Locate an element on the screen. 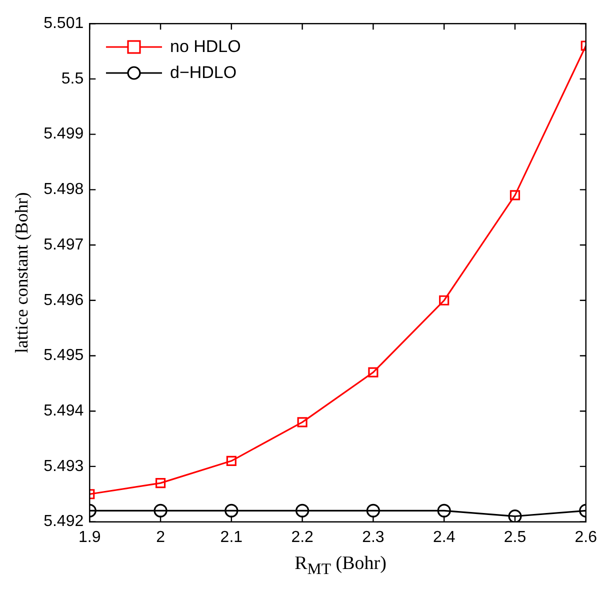 This screenshot has height=596, width=611. x-tick-label: 2.5 is located at coordinates (515, 537).